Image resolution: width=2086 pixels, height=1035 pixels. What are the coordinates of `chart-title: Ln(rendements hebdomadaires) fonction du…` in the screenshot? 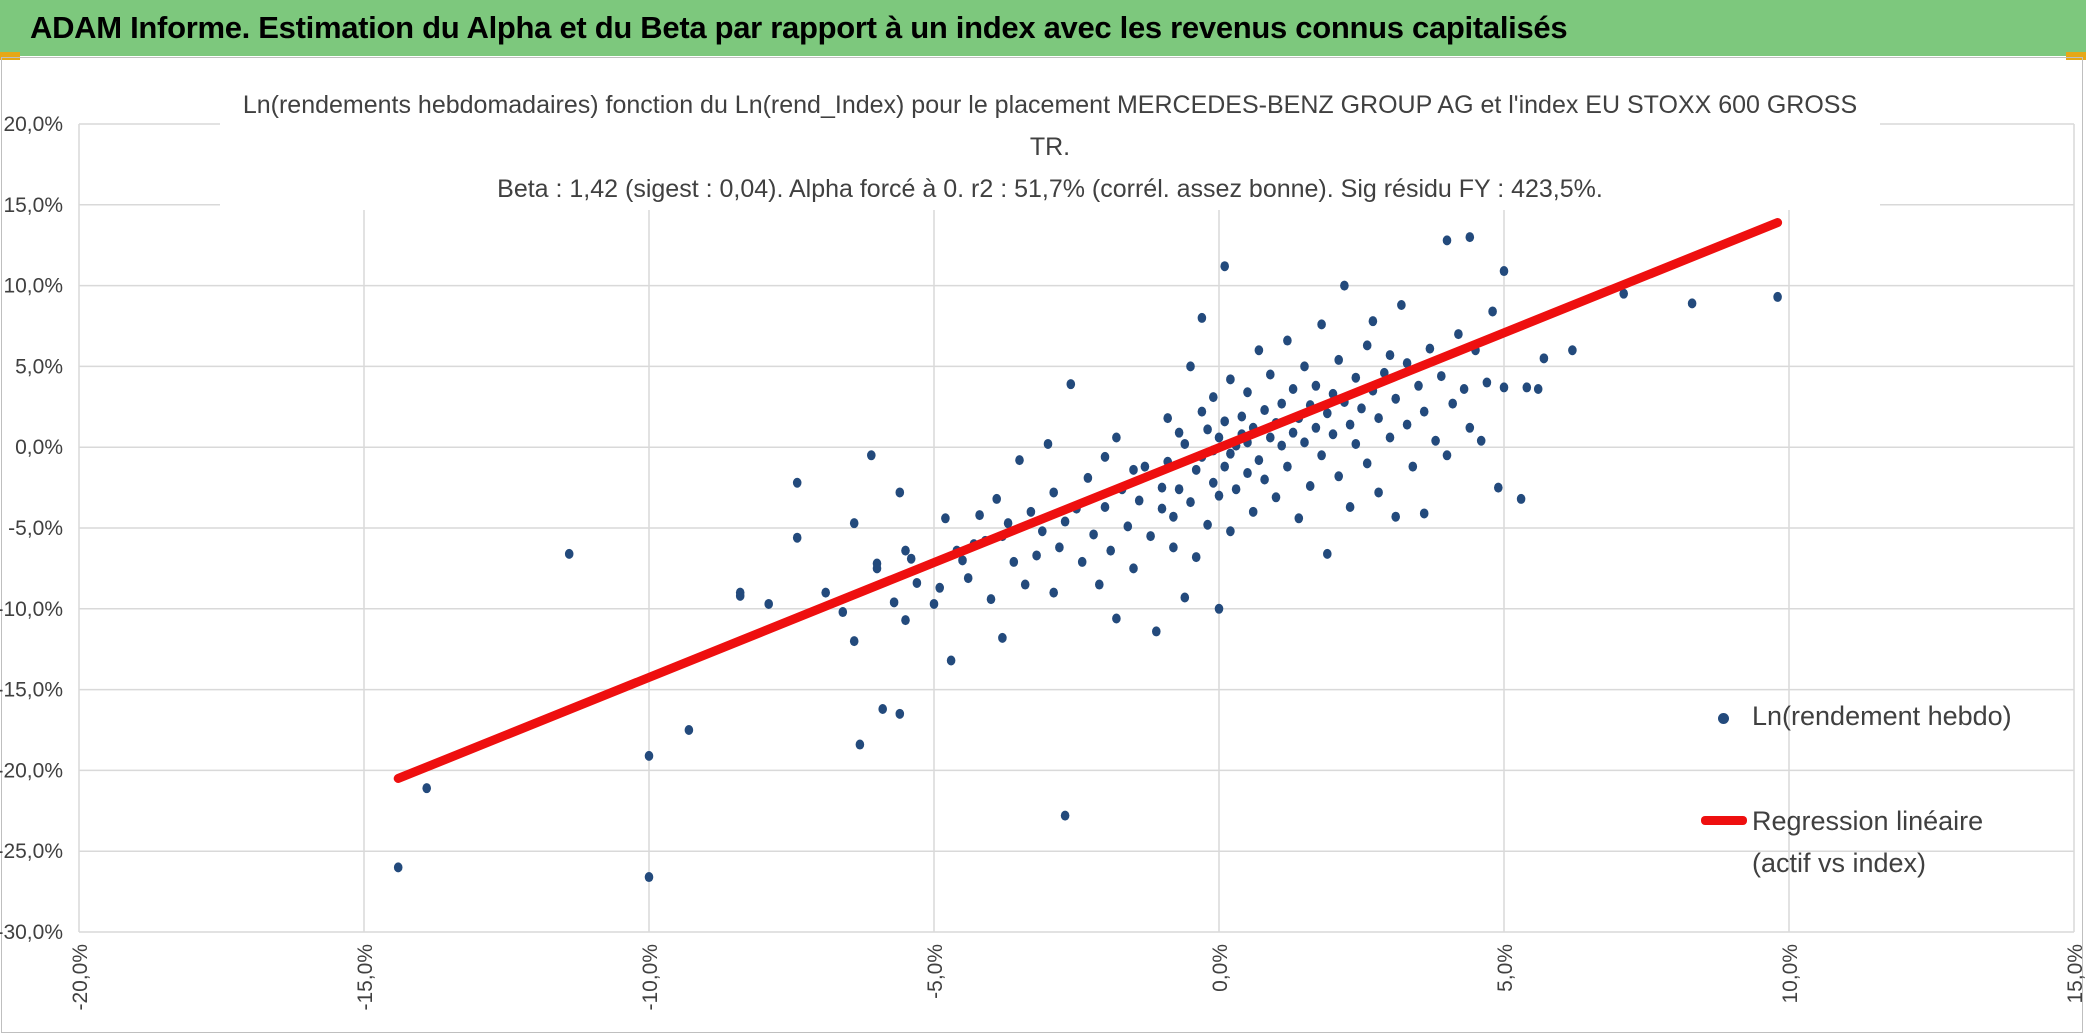 It's located at (1050, 126).